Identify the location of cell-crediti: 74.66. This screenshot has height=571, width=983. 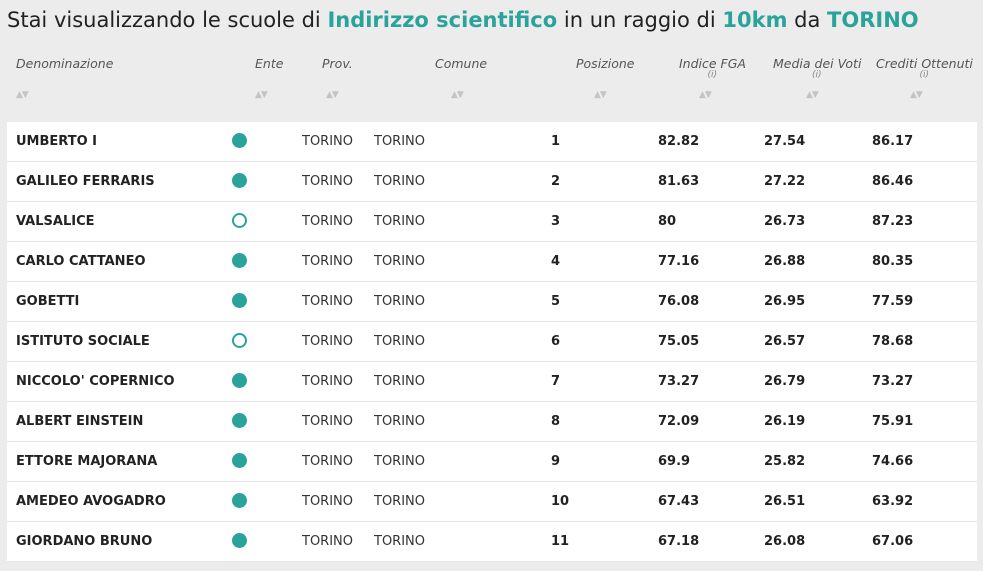
(893, 461).